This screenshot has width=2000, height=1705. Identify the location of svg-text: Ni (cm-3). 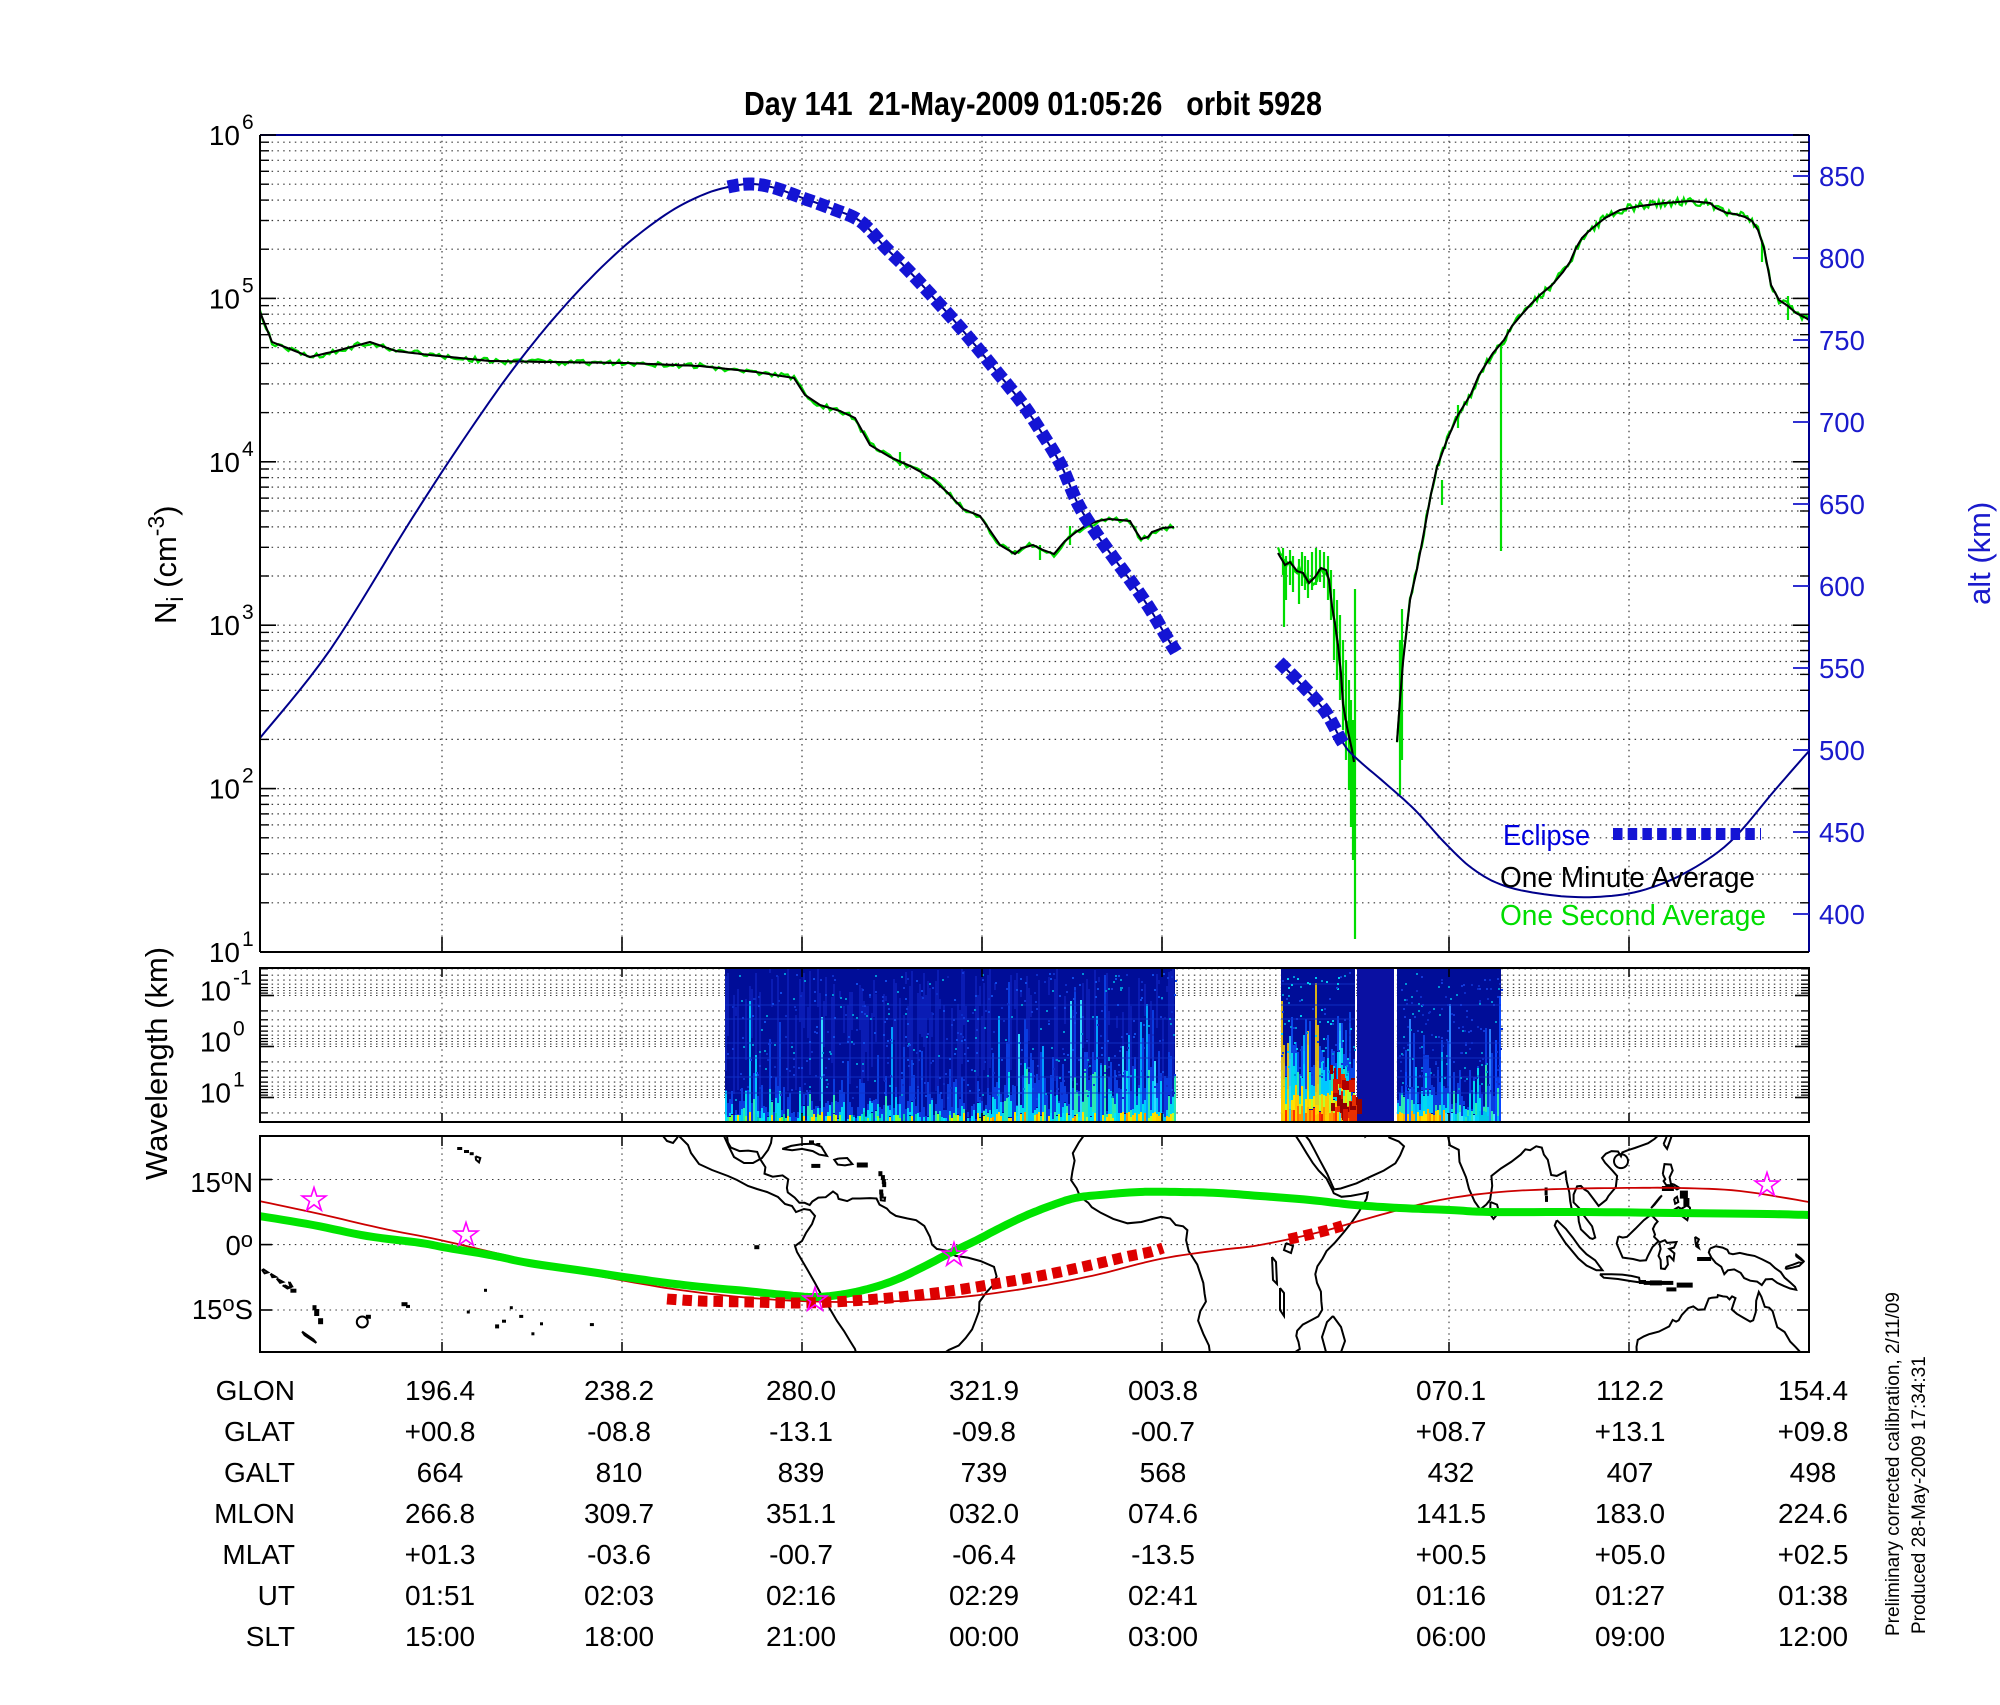
(165, 564).